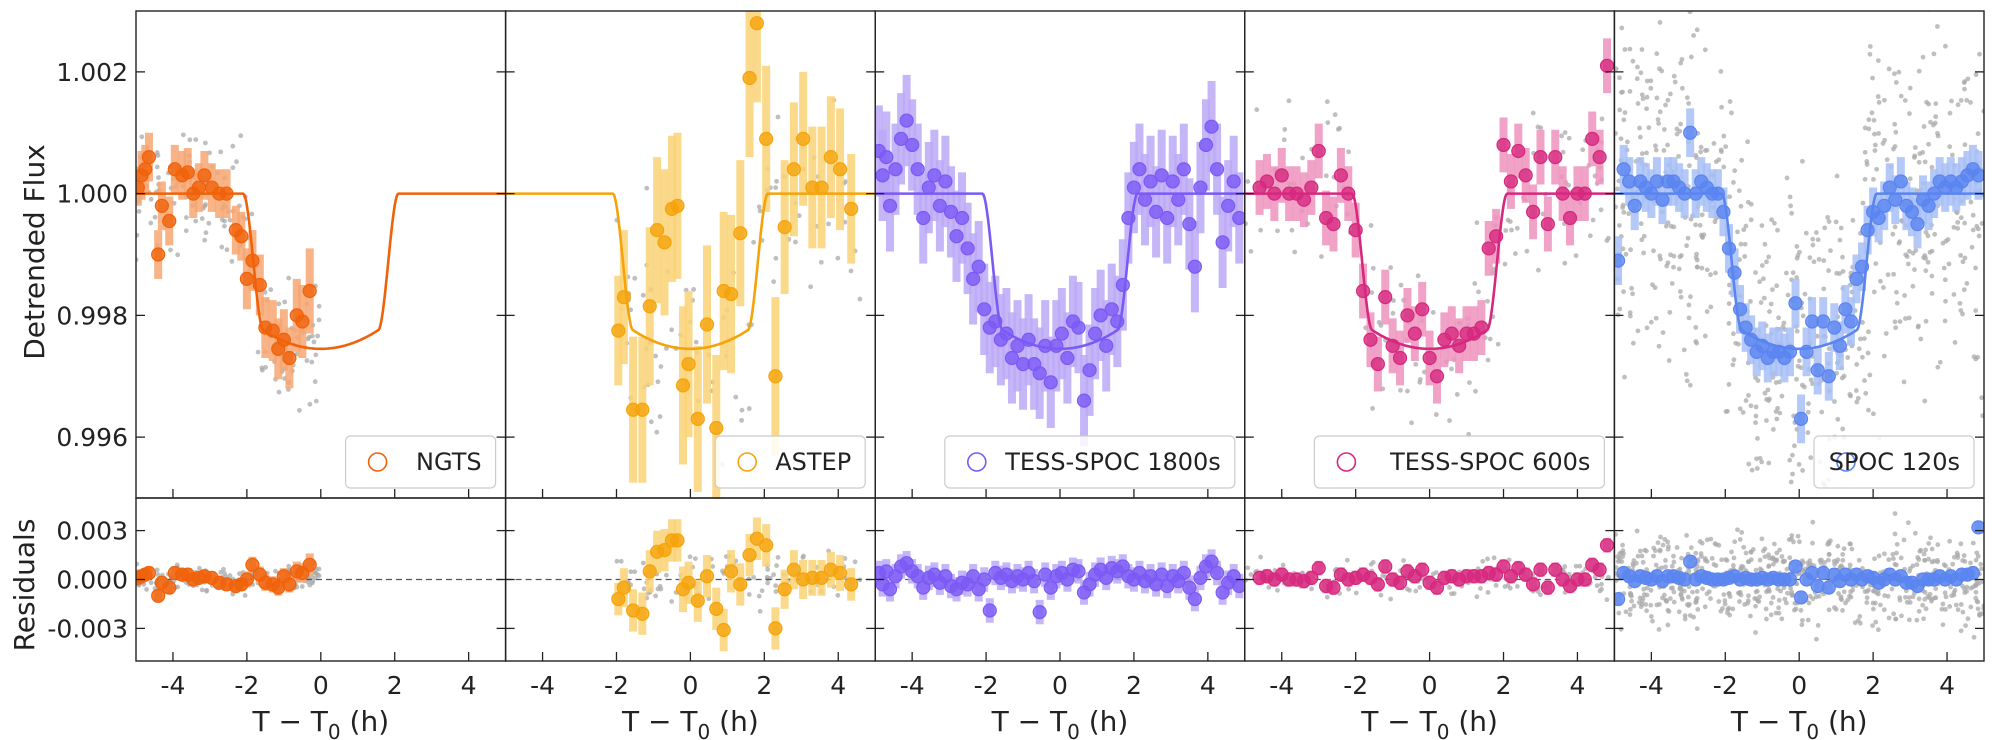 The width and height of the screenshot is (1992, 740). What do you see at coordinates (838, 685) in the screenshot?
I see `x-tick-label: 4` at bounding box center [838, 685].